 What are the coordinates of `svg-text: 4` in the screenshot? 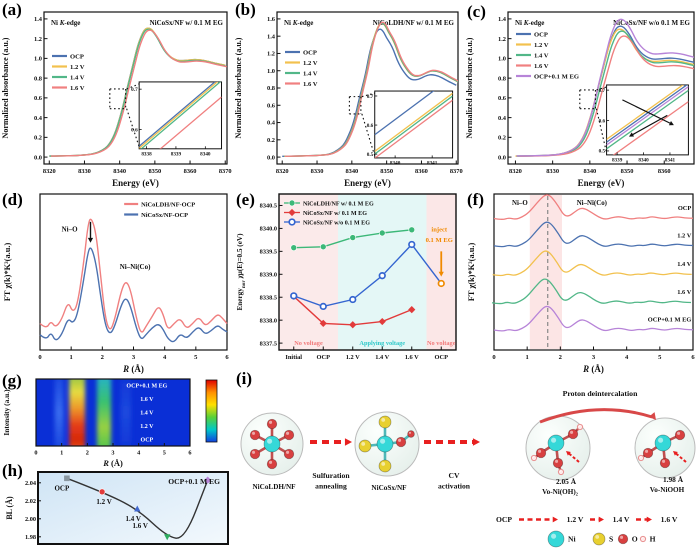 It's located at (139, 453).